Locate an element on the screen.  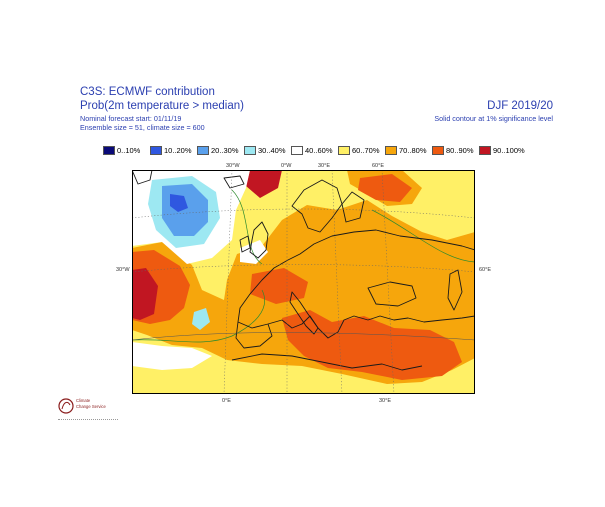
ensemble-size-text: Ensemble size = 51, climate size = 600 is located at coordinates (142, 127).